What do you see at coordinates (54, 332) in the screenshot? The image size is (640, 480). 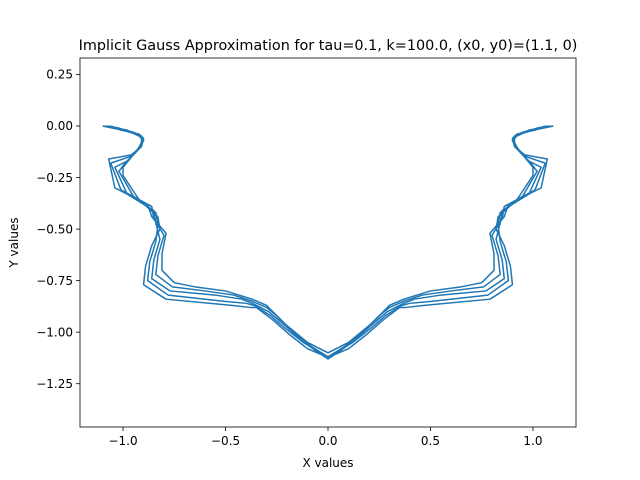 I see `y-tick-label: −1.00` at bounding box center [54, 332].